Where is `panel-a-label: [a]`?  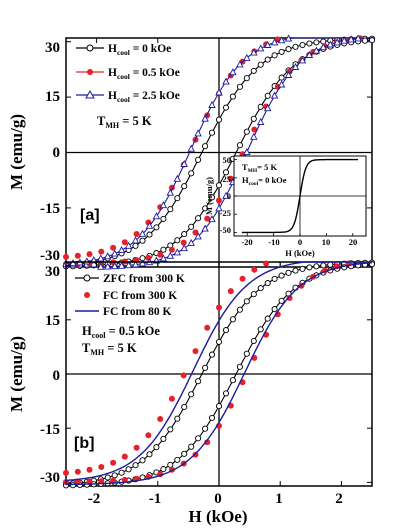 panel-a-label: [a] is located at coordinates (90, 215).